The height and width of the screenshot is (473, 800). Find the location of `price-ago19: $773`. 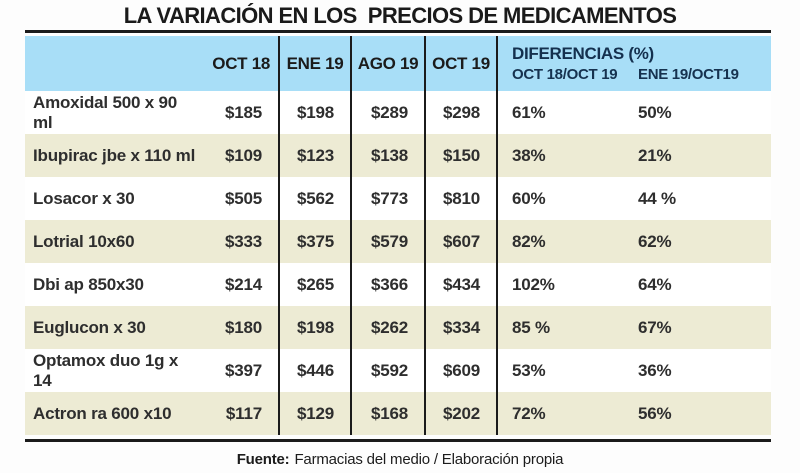

price-ago19: $773 is located at coordinates (389, 198).